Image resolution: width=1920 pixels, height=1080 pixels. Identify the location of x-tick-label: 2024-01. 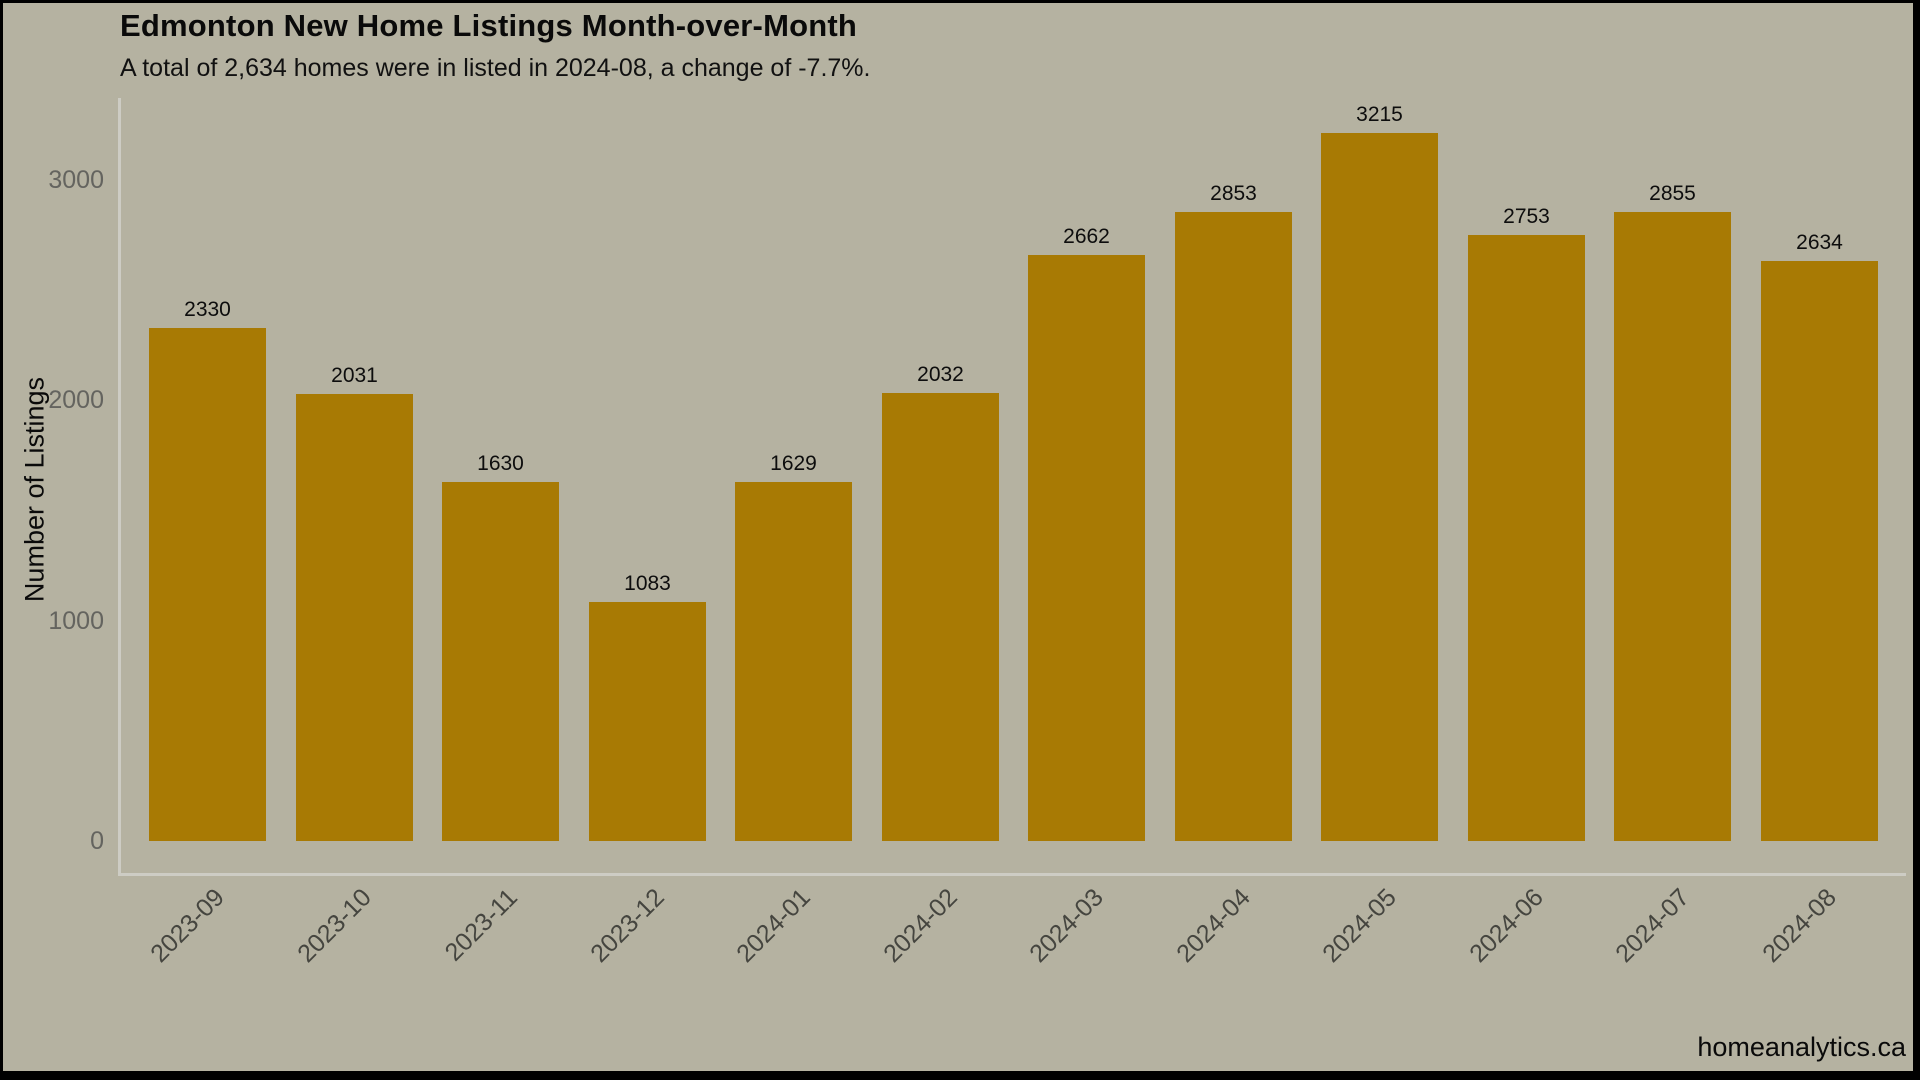
(774, 925).